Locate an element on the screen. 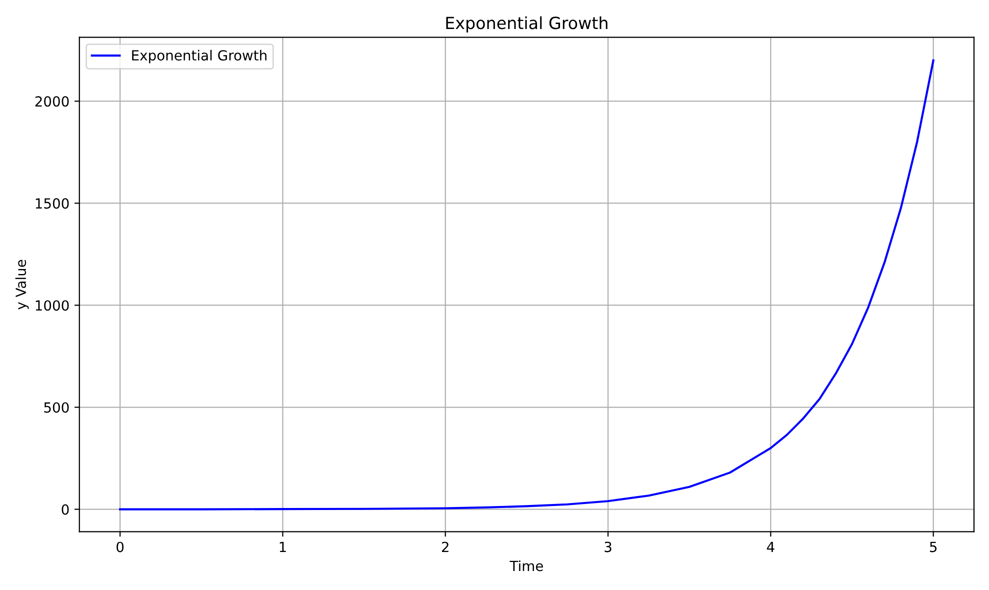 The image size is (989, 590). y-tick-label: 1500 is located at coordinates (52, 203).